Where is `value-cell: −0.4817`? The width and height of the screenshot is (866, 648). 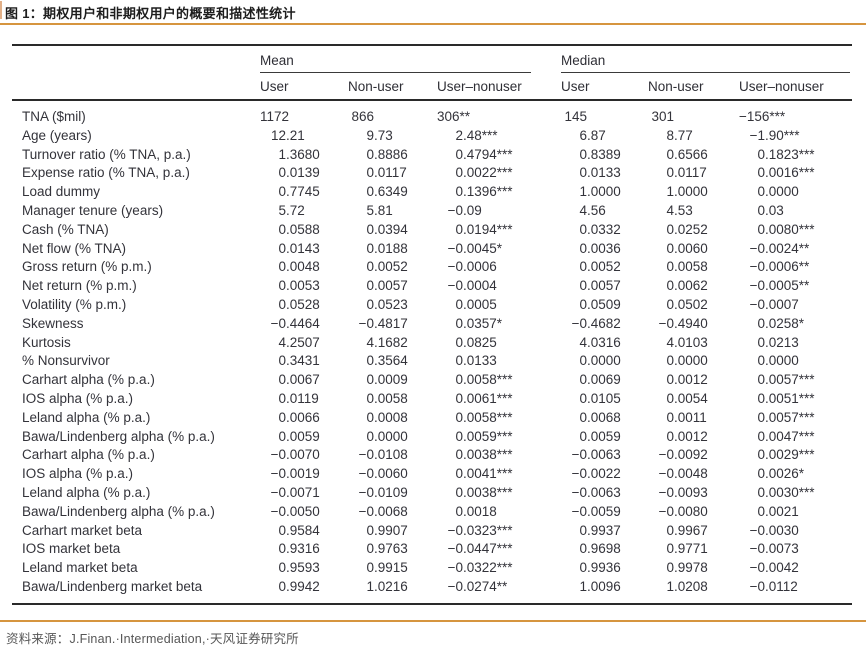
value-cell: −0.4817 is located at coordinates (383, 323).